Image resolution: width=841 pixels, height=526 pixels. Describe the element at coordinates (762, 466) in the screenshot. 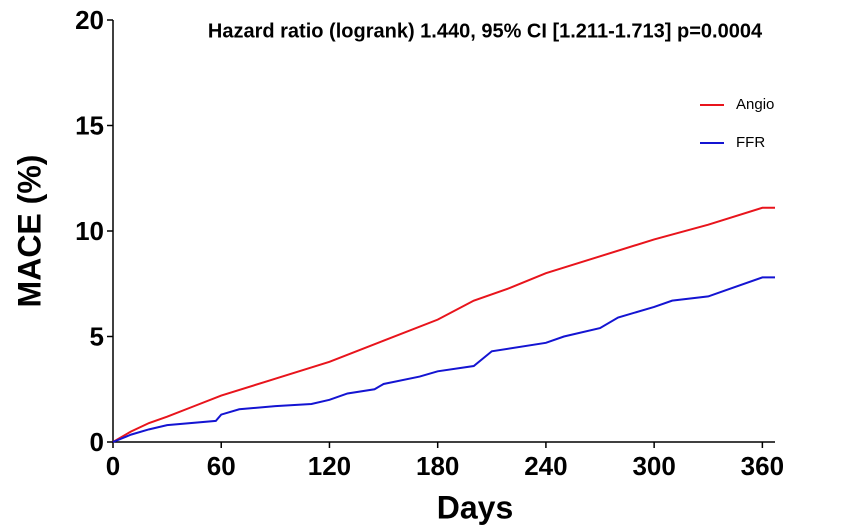

I see `x-tick-label: 360` at that location.